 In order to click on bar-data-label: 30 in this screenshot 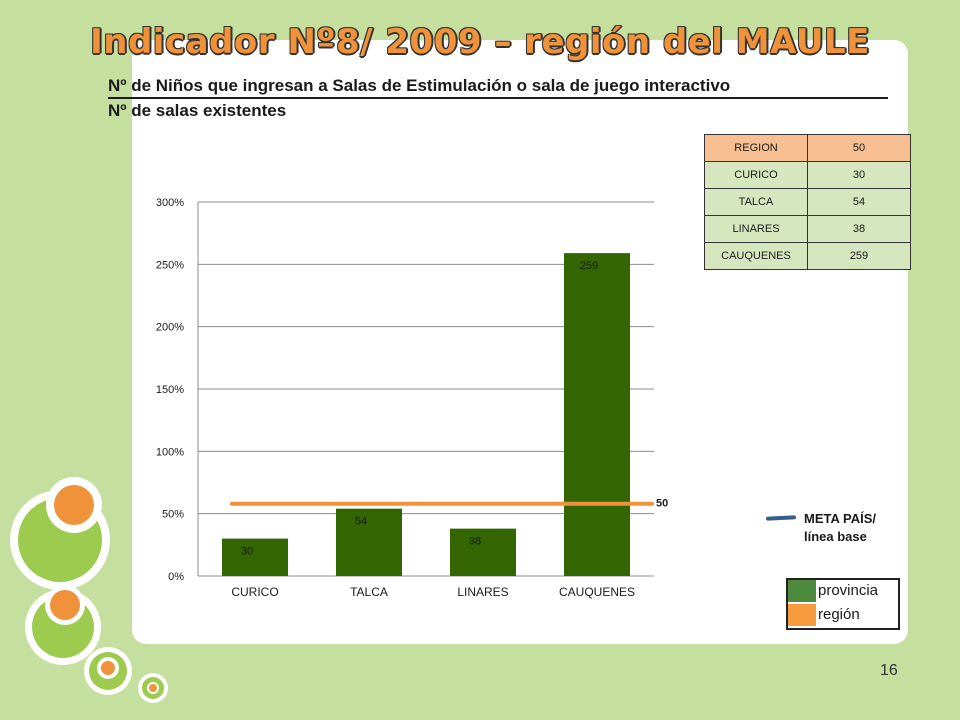, I will do `click(247, 552)`.